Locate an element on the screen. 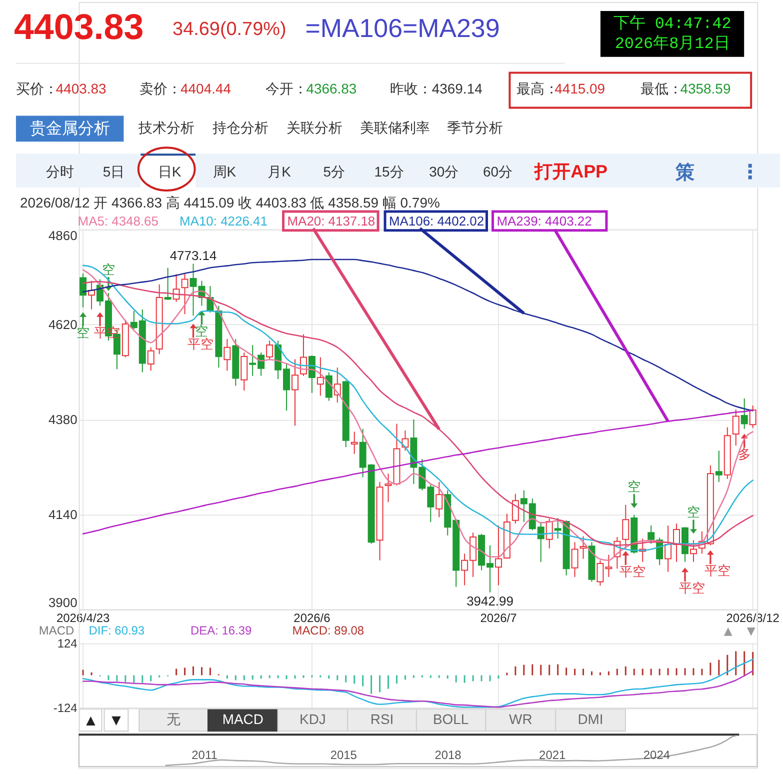 The width and height of the screenshot is (783, 774). y-tick-label: 3900 is located at coordinates (63, 602).